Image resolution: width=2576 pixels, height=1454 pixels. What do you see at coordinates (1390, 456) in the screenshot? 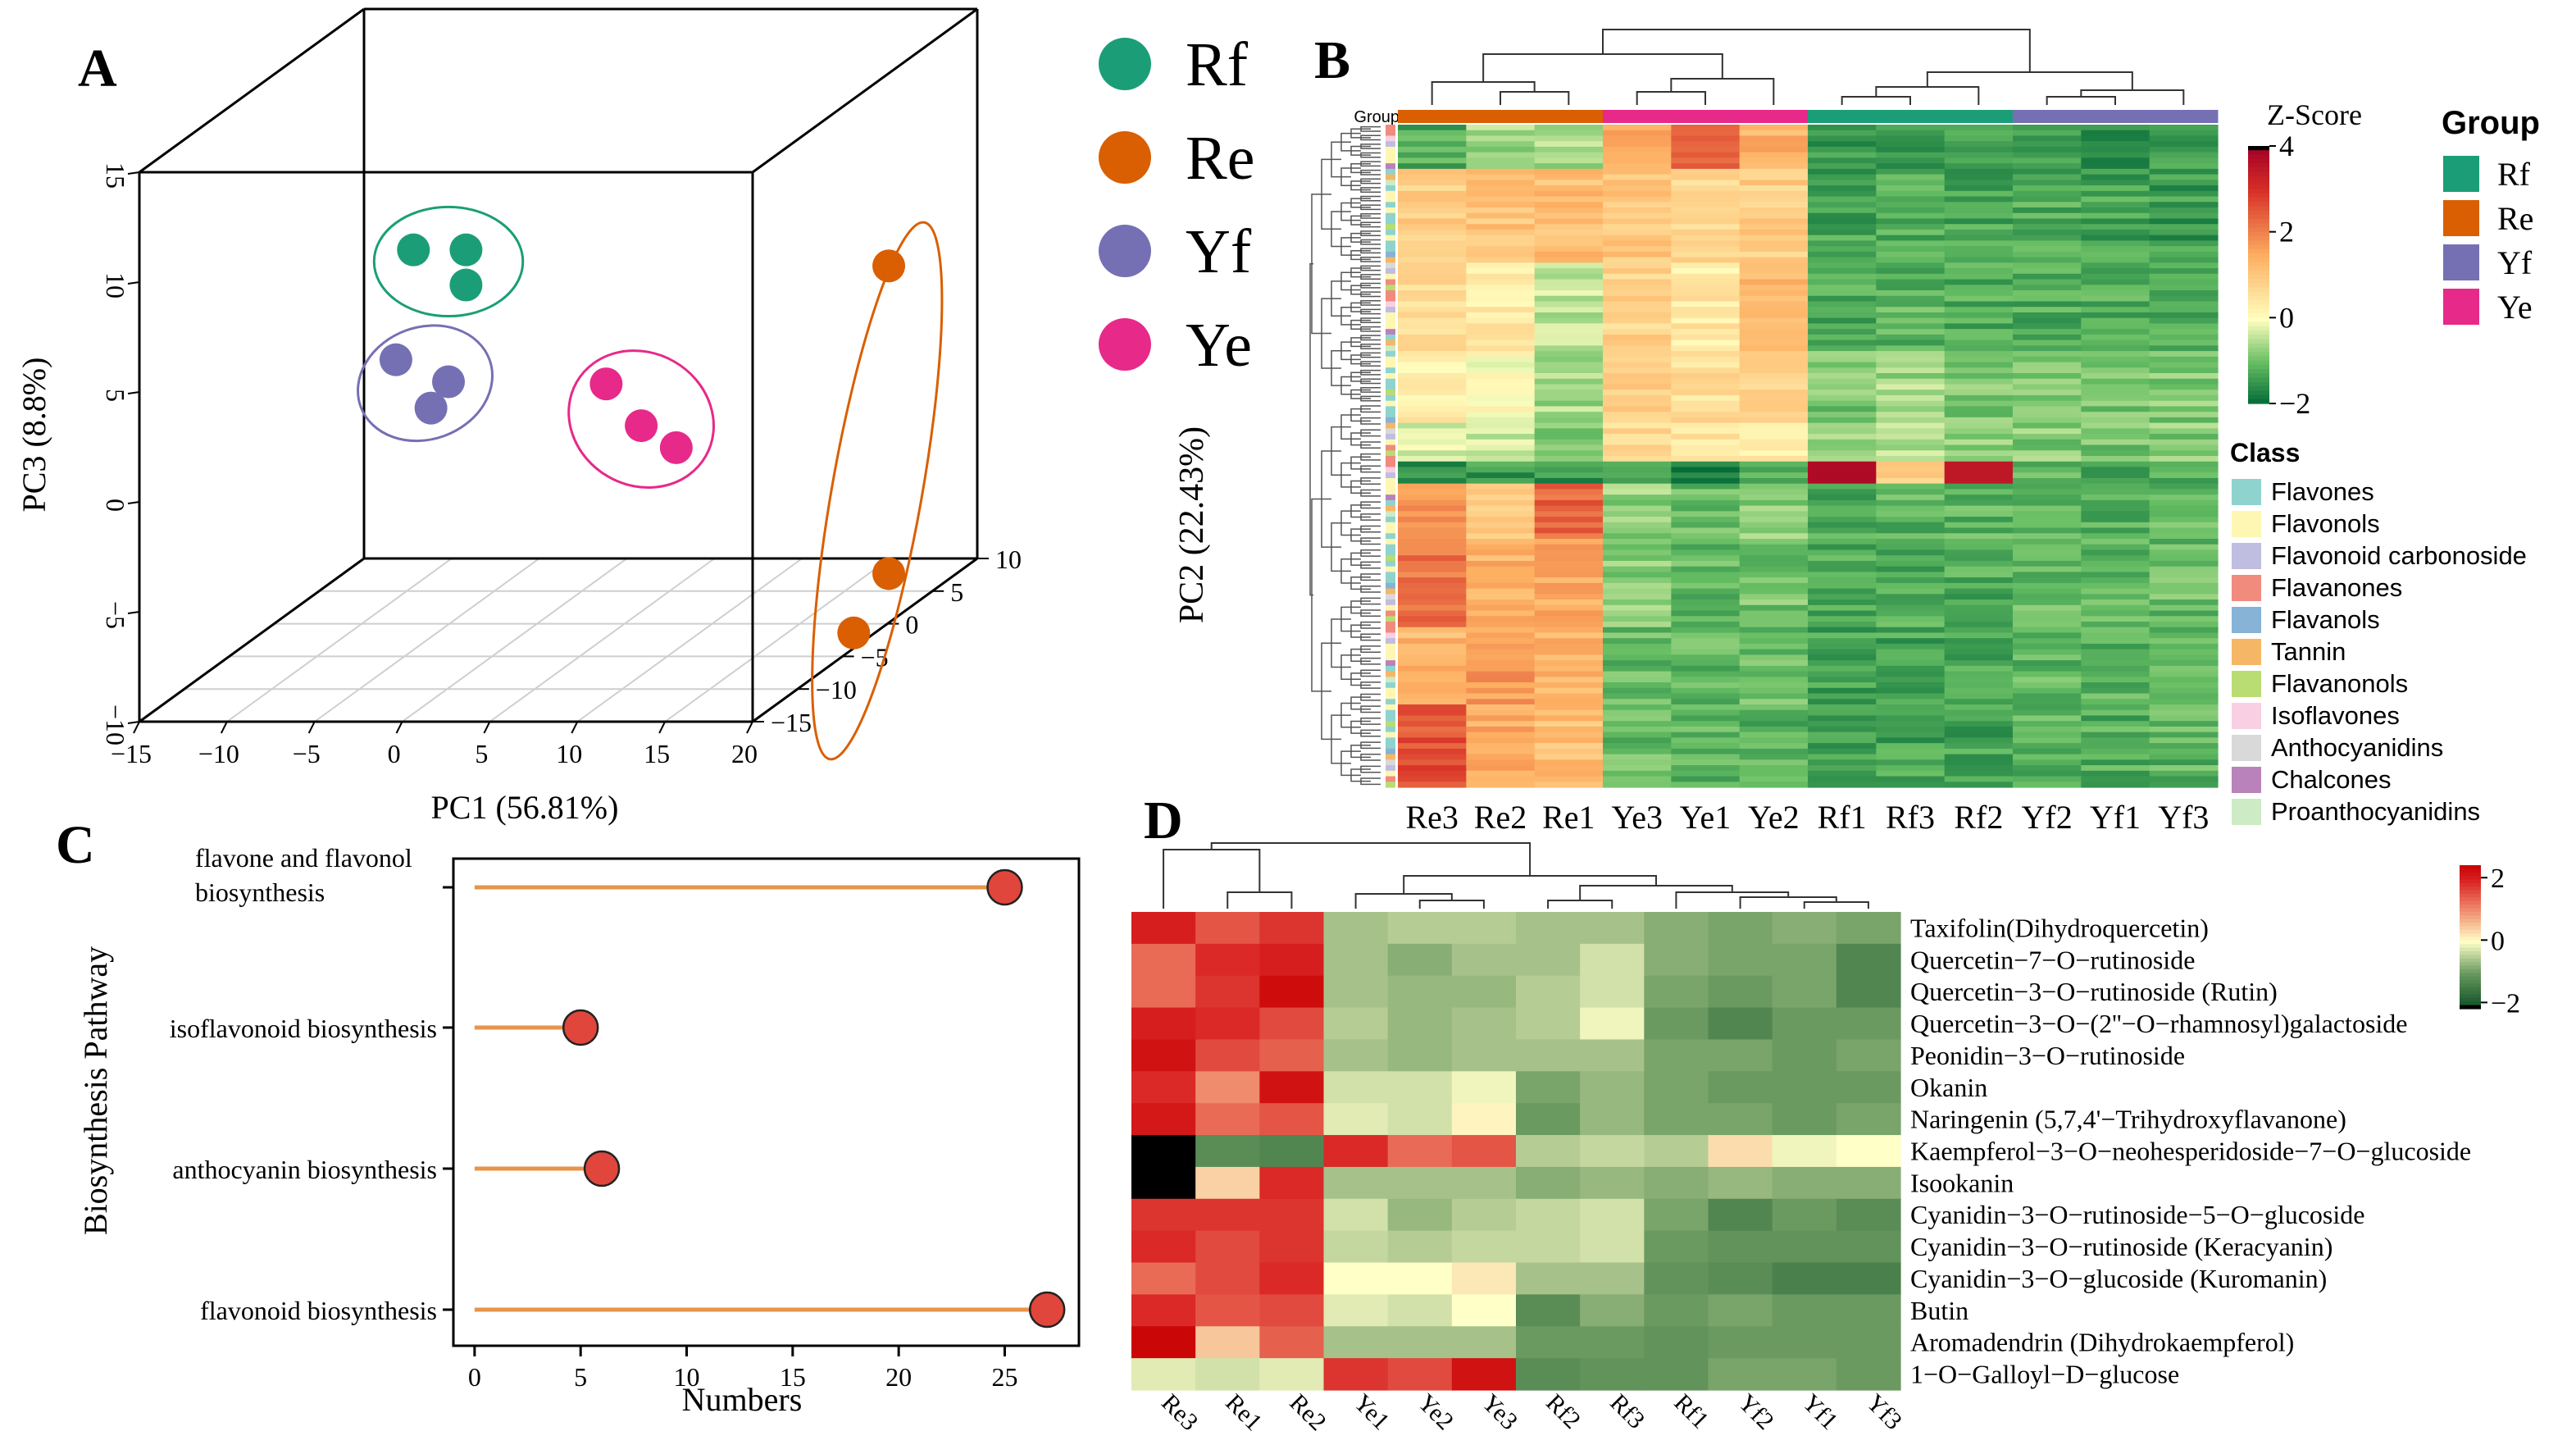
I see `heatmap-b-class-bar` at bounding box center [1390, 456].